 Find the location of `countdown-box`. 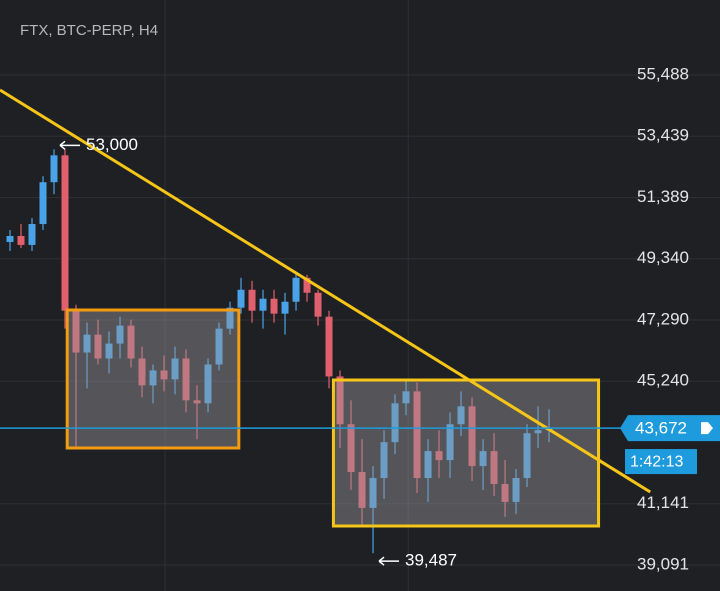

countdown-box is located at coordinates (661, 462).